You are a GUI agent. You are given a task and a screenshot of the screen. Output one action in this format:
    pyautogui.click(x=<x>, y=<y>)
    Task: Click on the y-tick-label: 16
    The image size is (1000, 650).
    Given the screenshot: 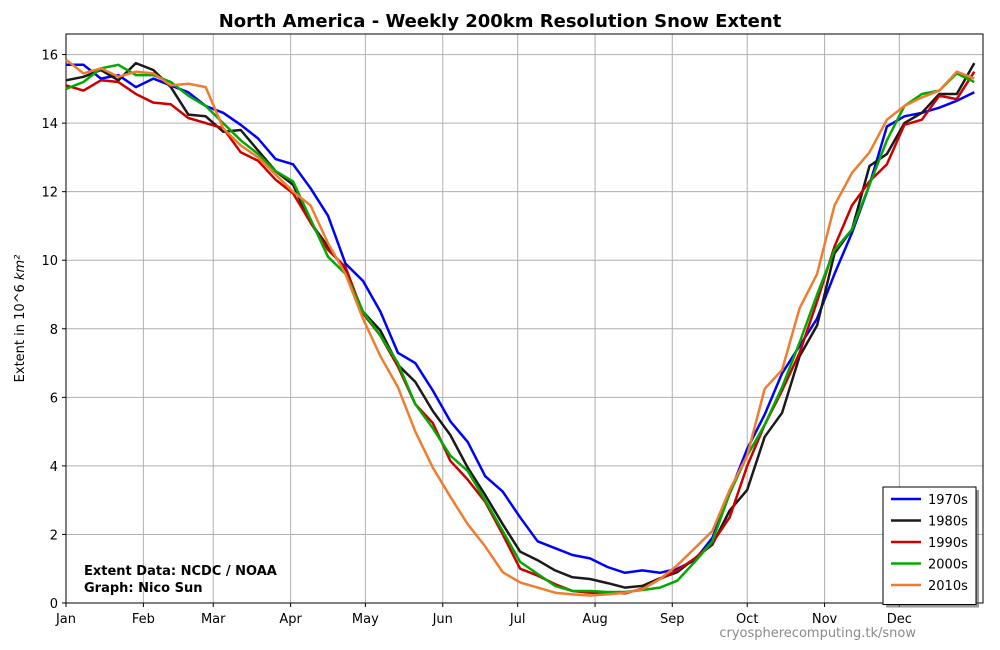 What is the action you would take?
    pyautogui.click(x=49, y=56)
    